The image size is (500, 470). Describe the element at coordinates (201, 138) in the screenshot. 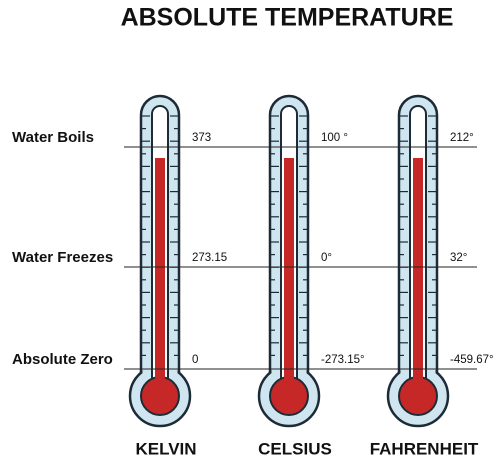

I see `value-label: 373` at that location.